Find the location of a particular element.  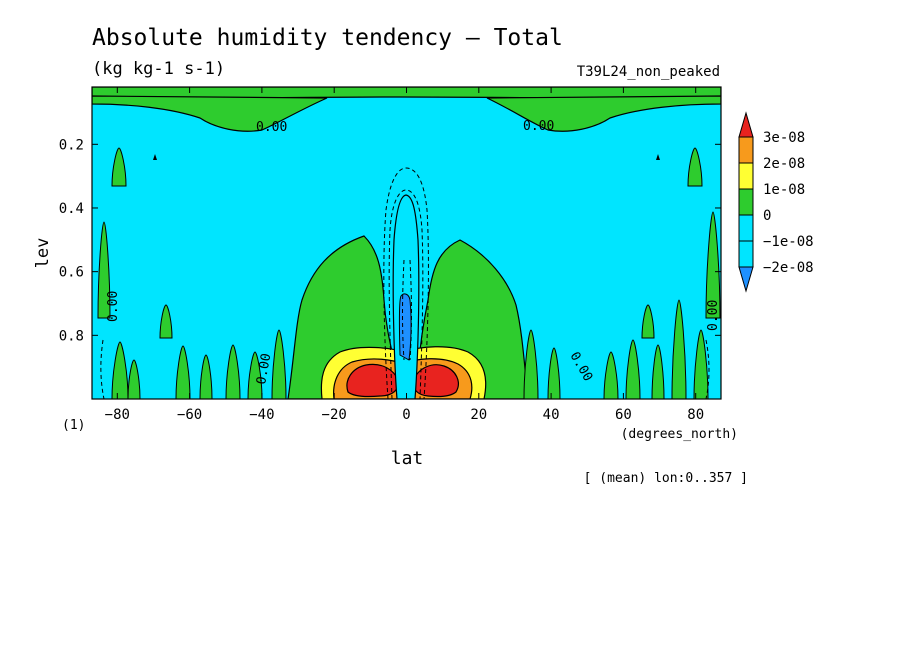

x-tick-label: 40 is located at coordinates (551, 415).